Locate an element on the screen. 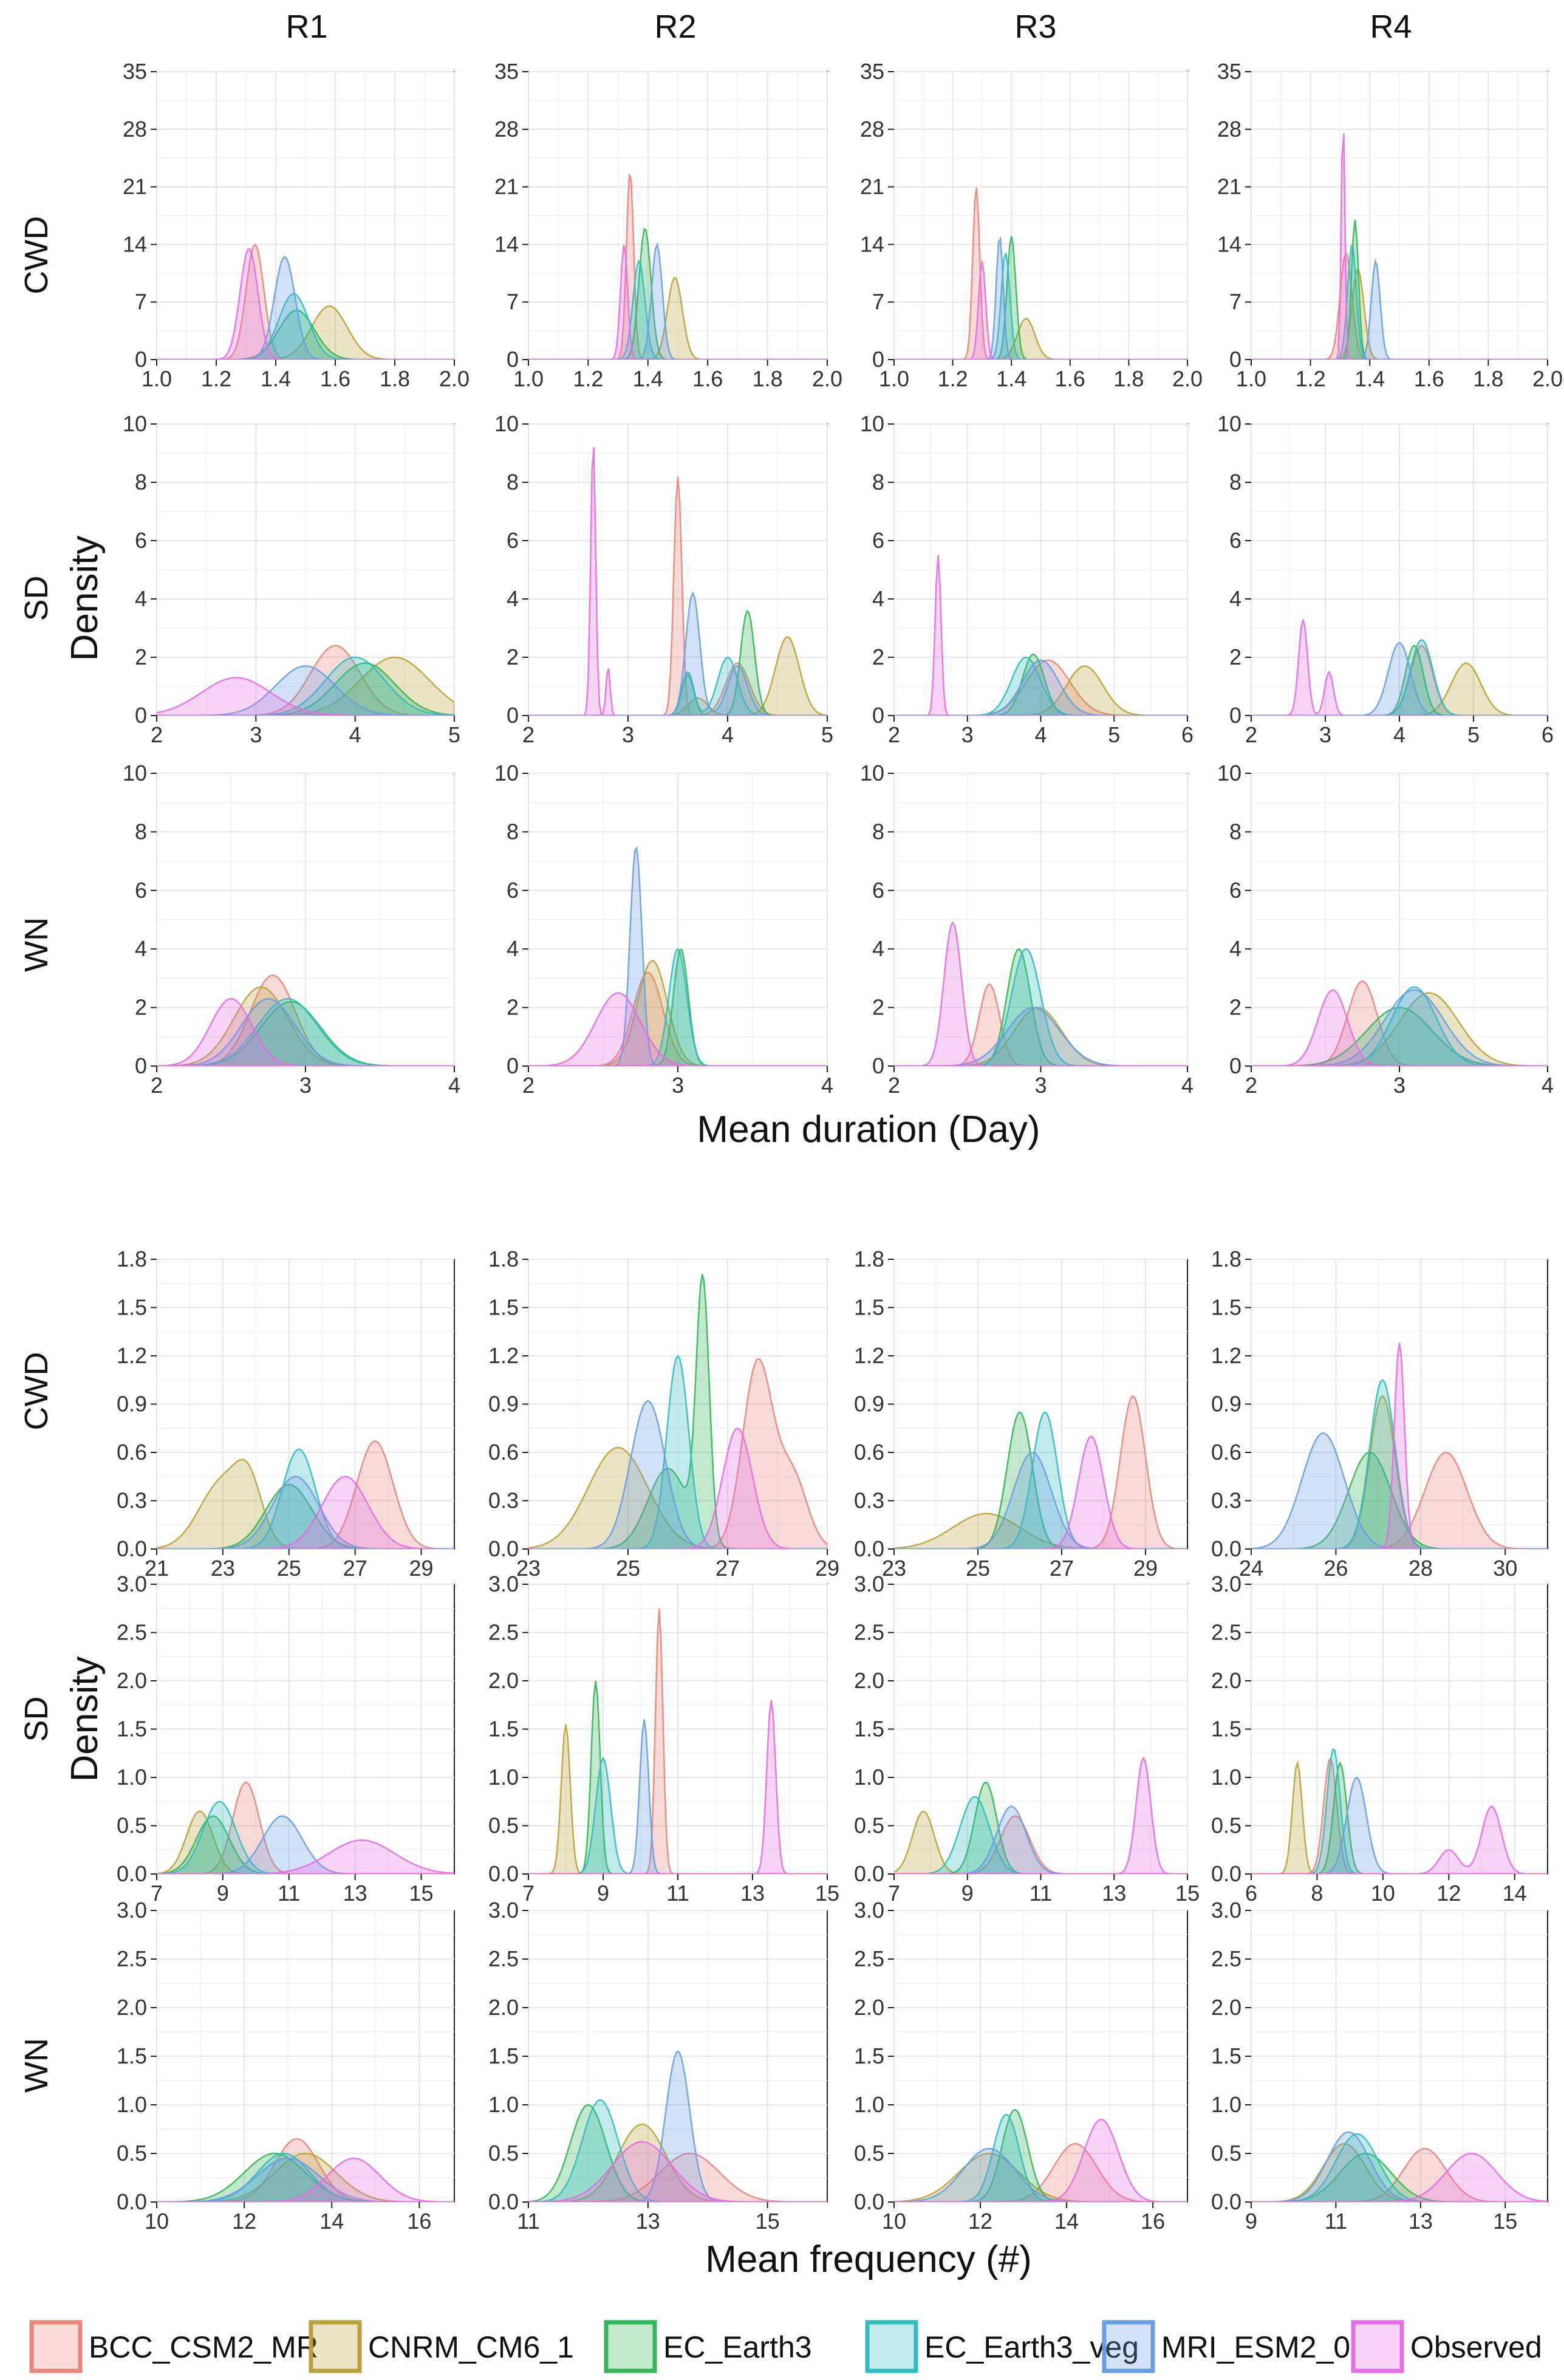  x-tick-label: 6 is located at coordinates (1187, 734).